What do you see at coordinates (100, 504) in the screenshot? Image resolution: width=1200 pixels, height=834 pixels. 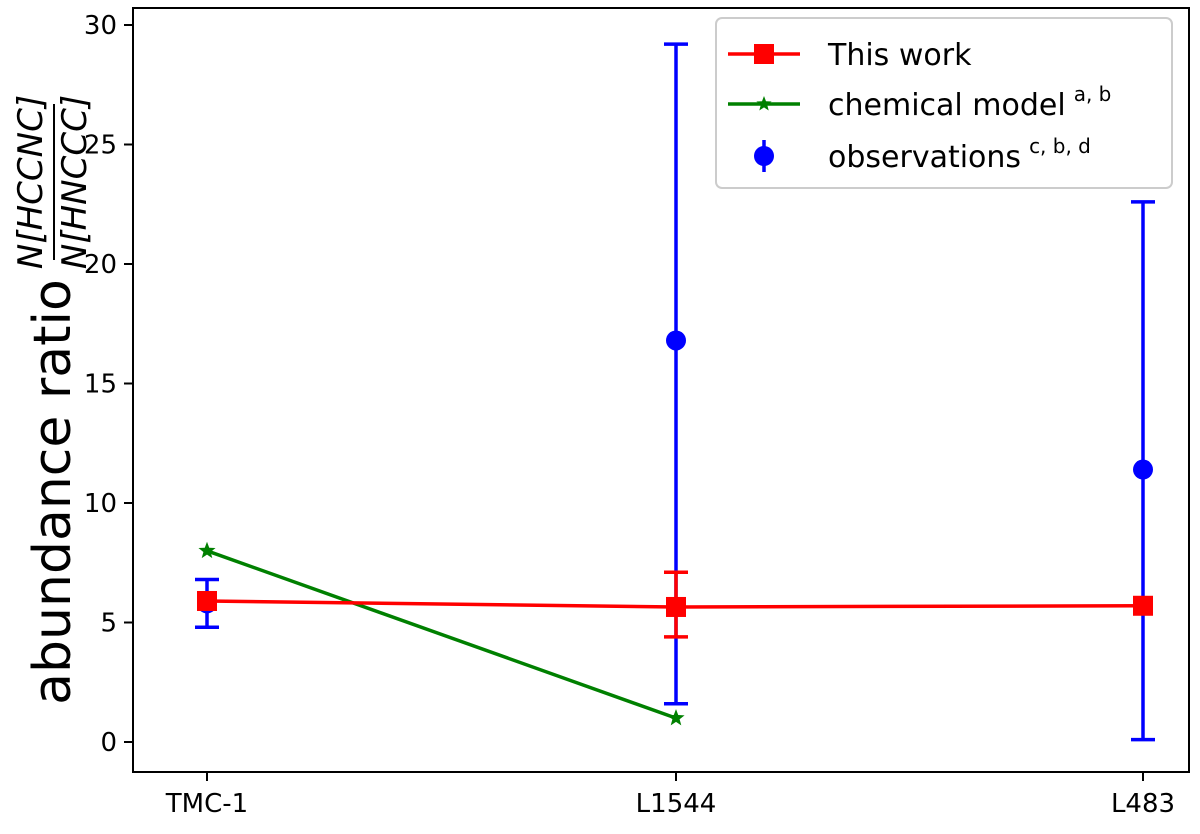 I see `y-tick-label: 10` at bounding box center [100, 504].